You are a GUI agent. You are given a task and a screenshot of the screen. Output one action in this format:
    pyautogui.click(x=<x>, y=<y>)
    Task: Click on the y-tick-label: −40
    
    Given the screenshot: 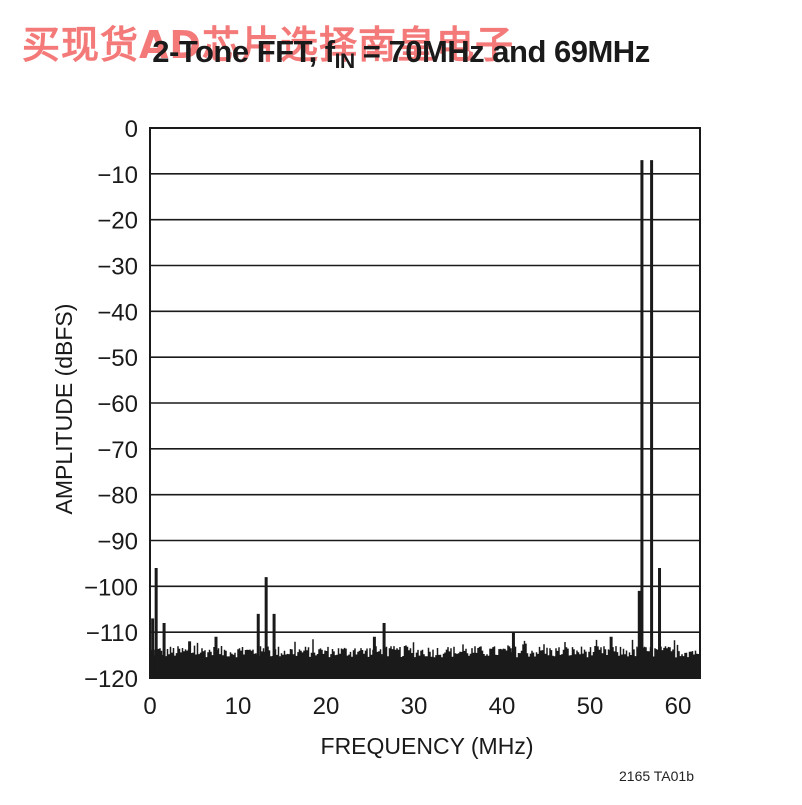 What is the action you would take?
    pyautogui.click(x=117, y=312)
    